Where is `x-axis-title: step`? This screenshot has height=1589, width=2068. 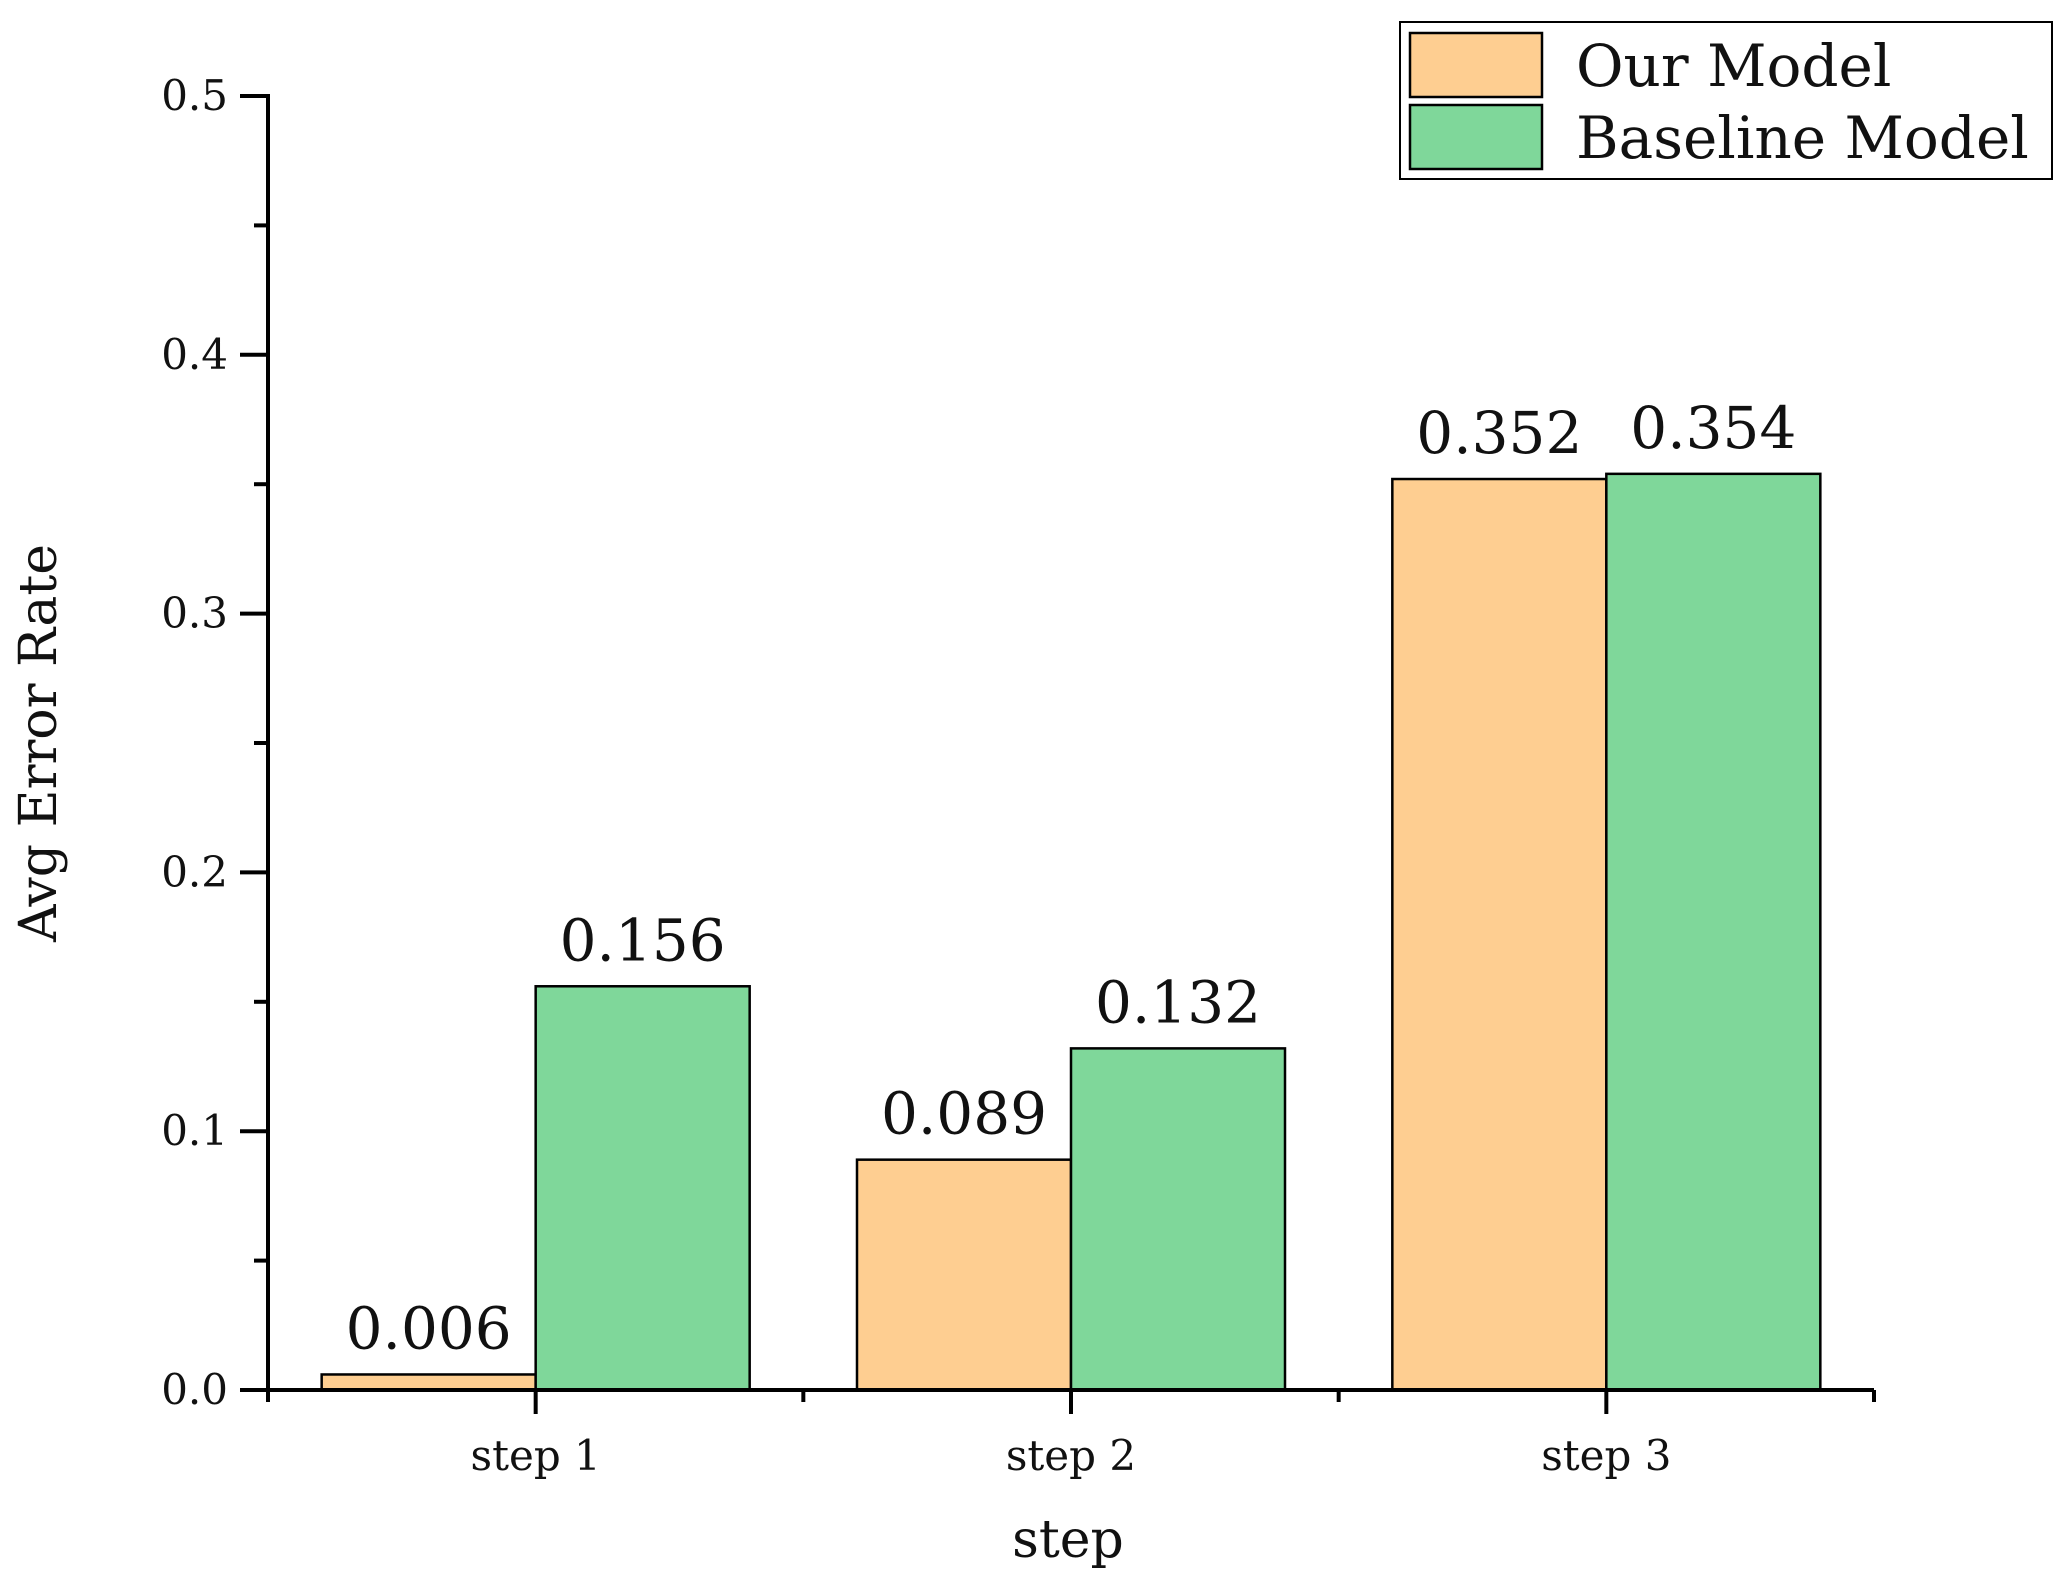 x-axis-title: step is located at coordinates (1068, 1540).